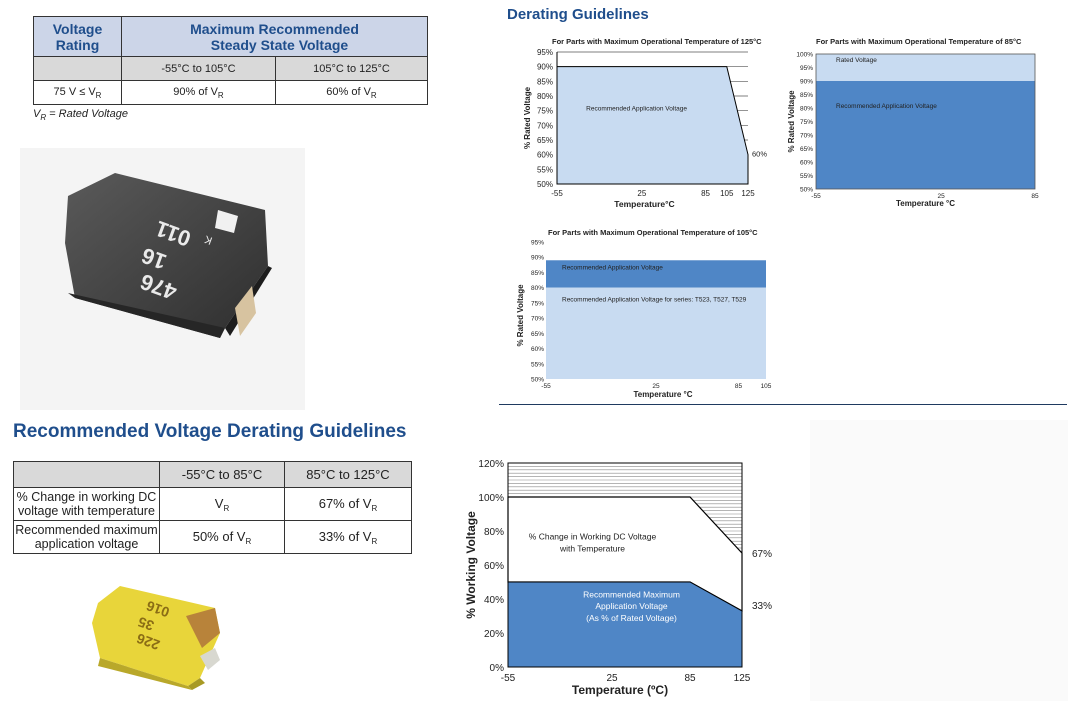 This screenshot has width=1068, height=701. What do you see at coordinates (494, 634) in the screenshot?
I see `y-tick-label: 20%` at bounding box center [494, 634].